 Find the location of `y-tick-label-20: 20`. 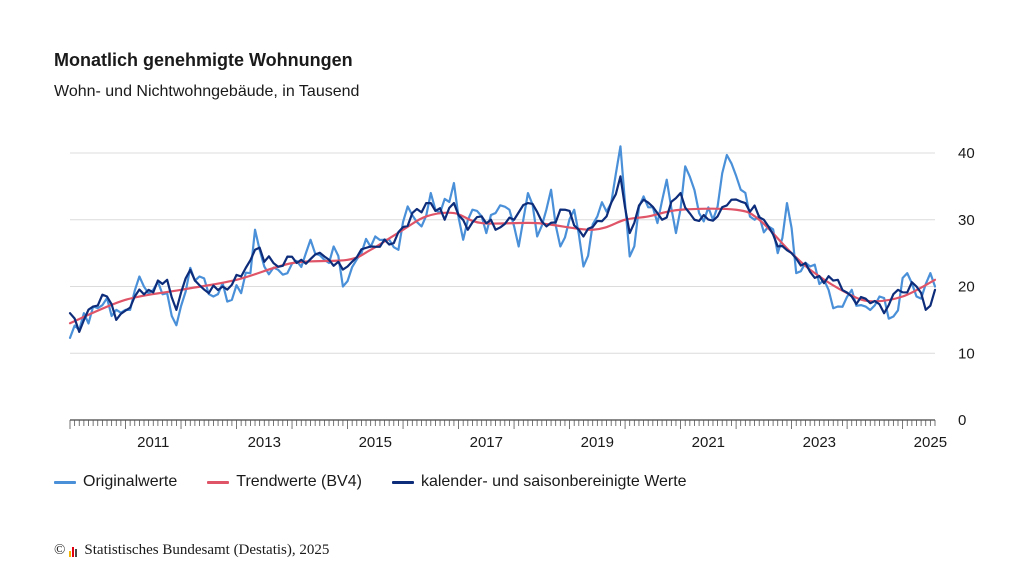

y-tick-label-20: 20 is located at coordinates (966, 287).